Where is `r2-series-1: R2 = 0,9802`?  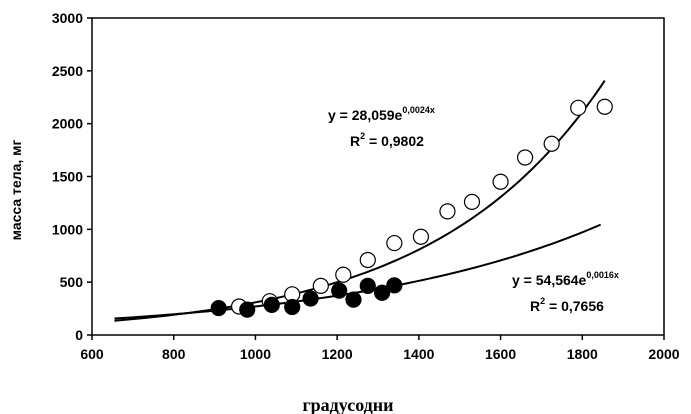 r2-series-1: R2 = 0,9802 is located at coordinates (387, 140).